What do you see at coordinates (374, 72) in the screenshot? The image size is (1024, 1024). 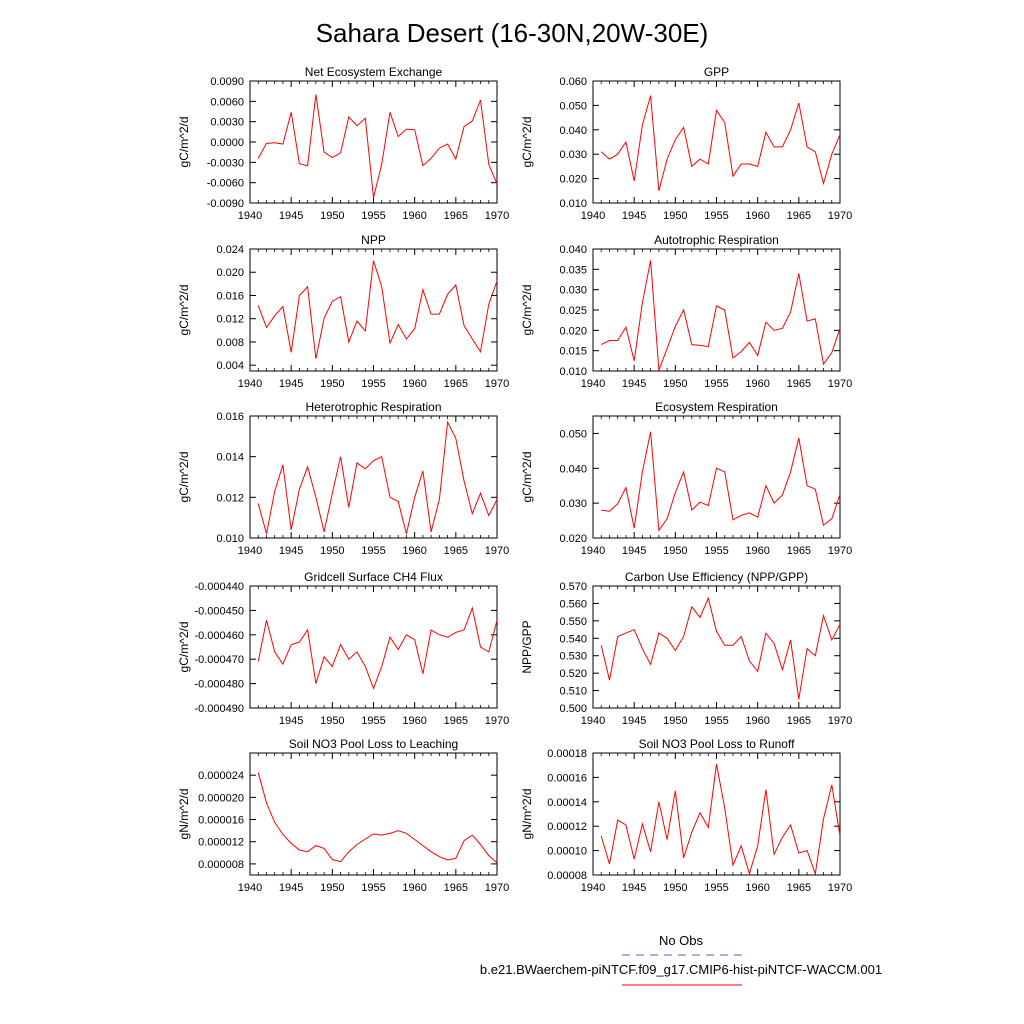 I see `panel-title: Net Ecosystem Exchange` at bounding box center [374, 72].